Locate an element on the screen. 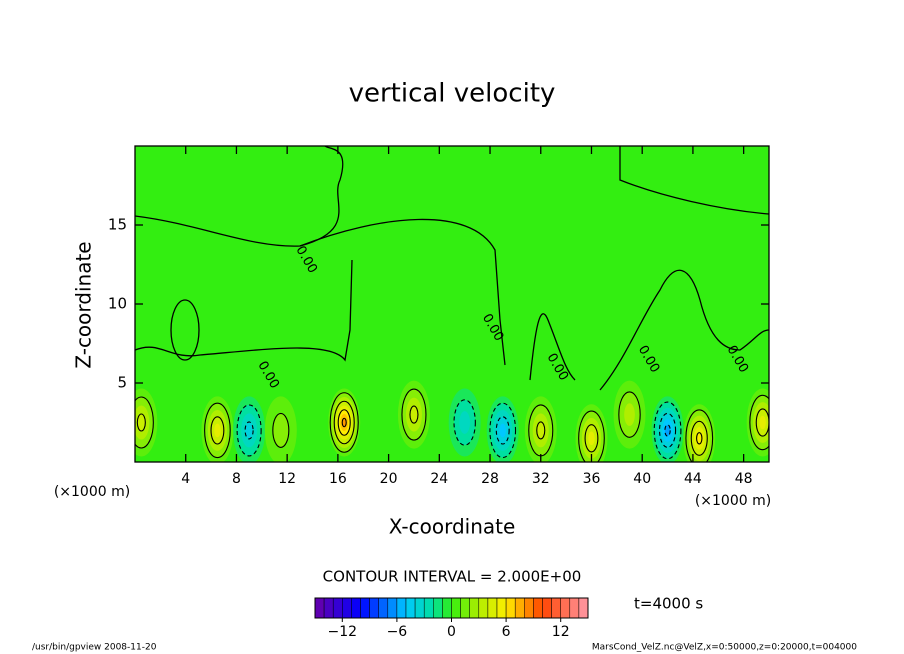 The width and height of the screenshot is (904, 654). colorbar-tick-label: −6 is located at coordinates (397, 632).